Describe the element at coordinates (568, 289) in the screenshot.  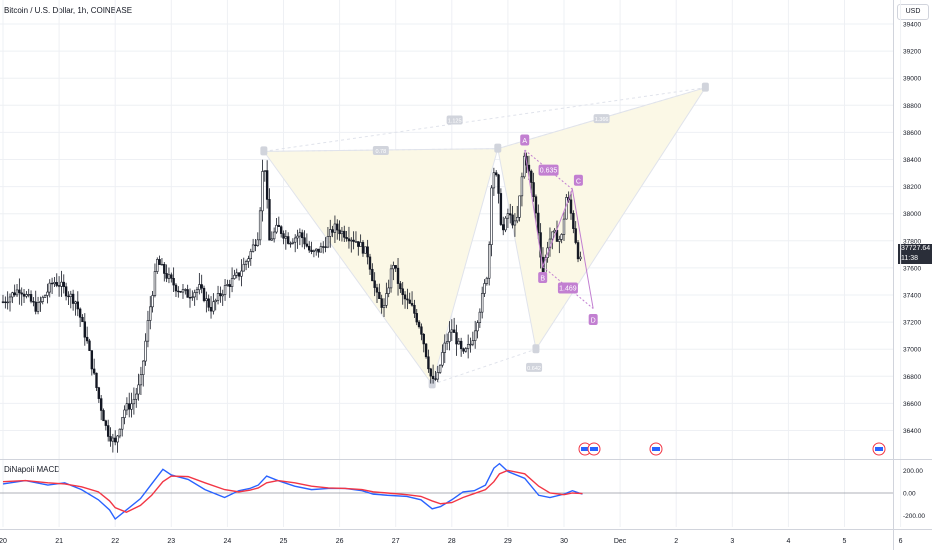
I see `harmonic-ratio-cd: 1.469` at that location.